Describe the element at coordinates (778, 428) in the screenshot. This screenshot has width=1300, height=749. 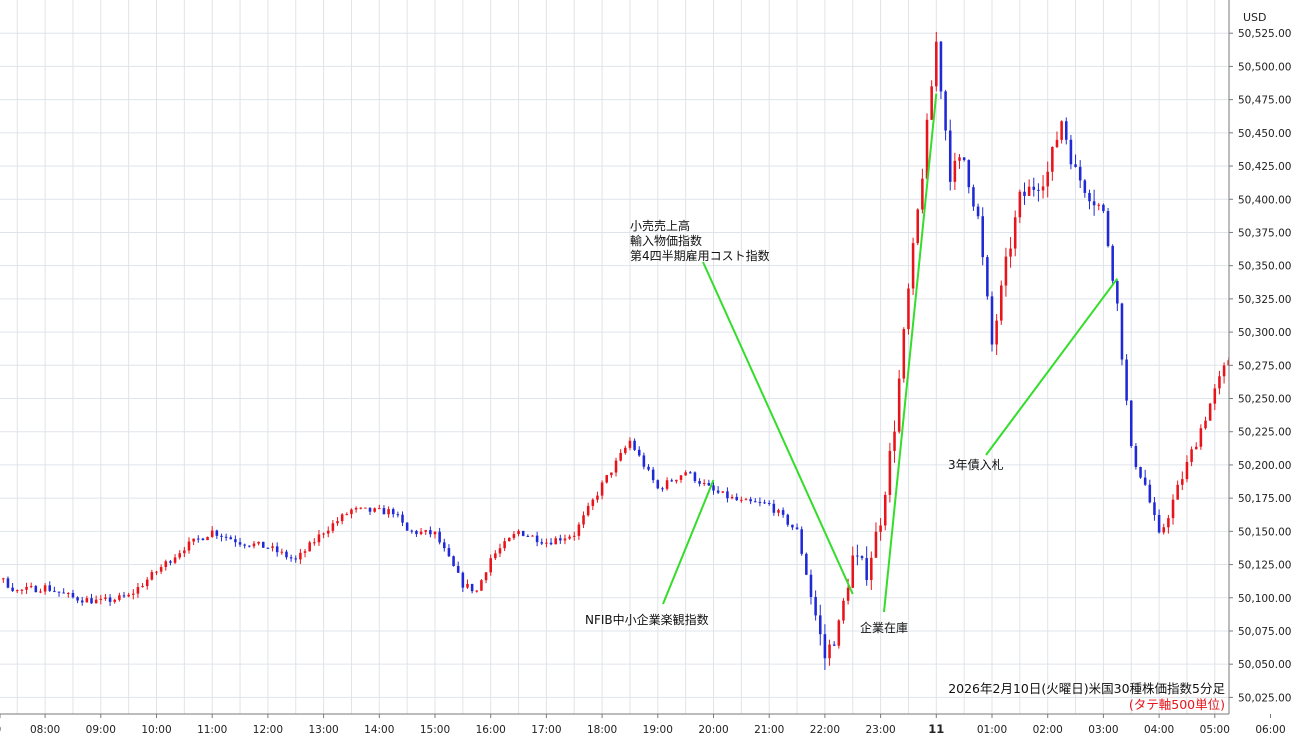
I see `annotation-leader-line` at that location.